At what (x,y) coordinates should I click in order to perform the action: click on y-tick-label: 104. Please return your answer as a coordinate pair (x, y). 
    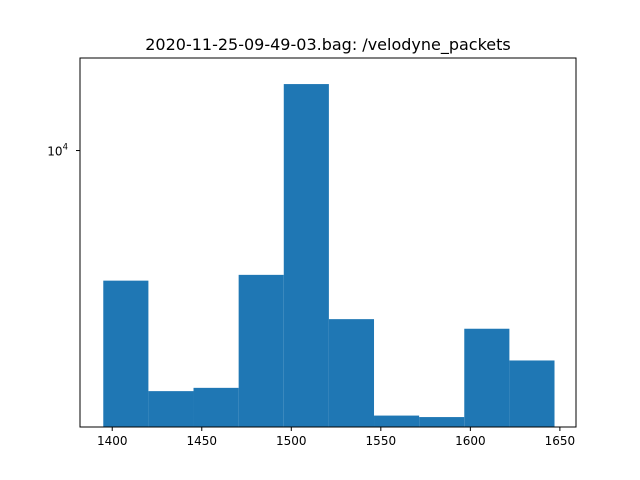
    Looking at the image, I should click on (57, 151).